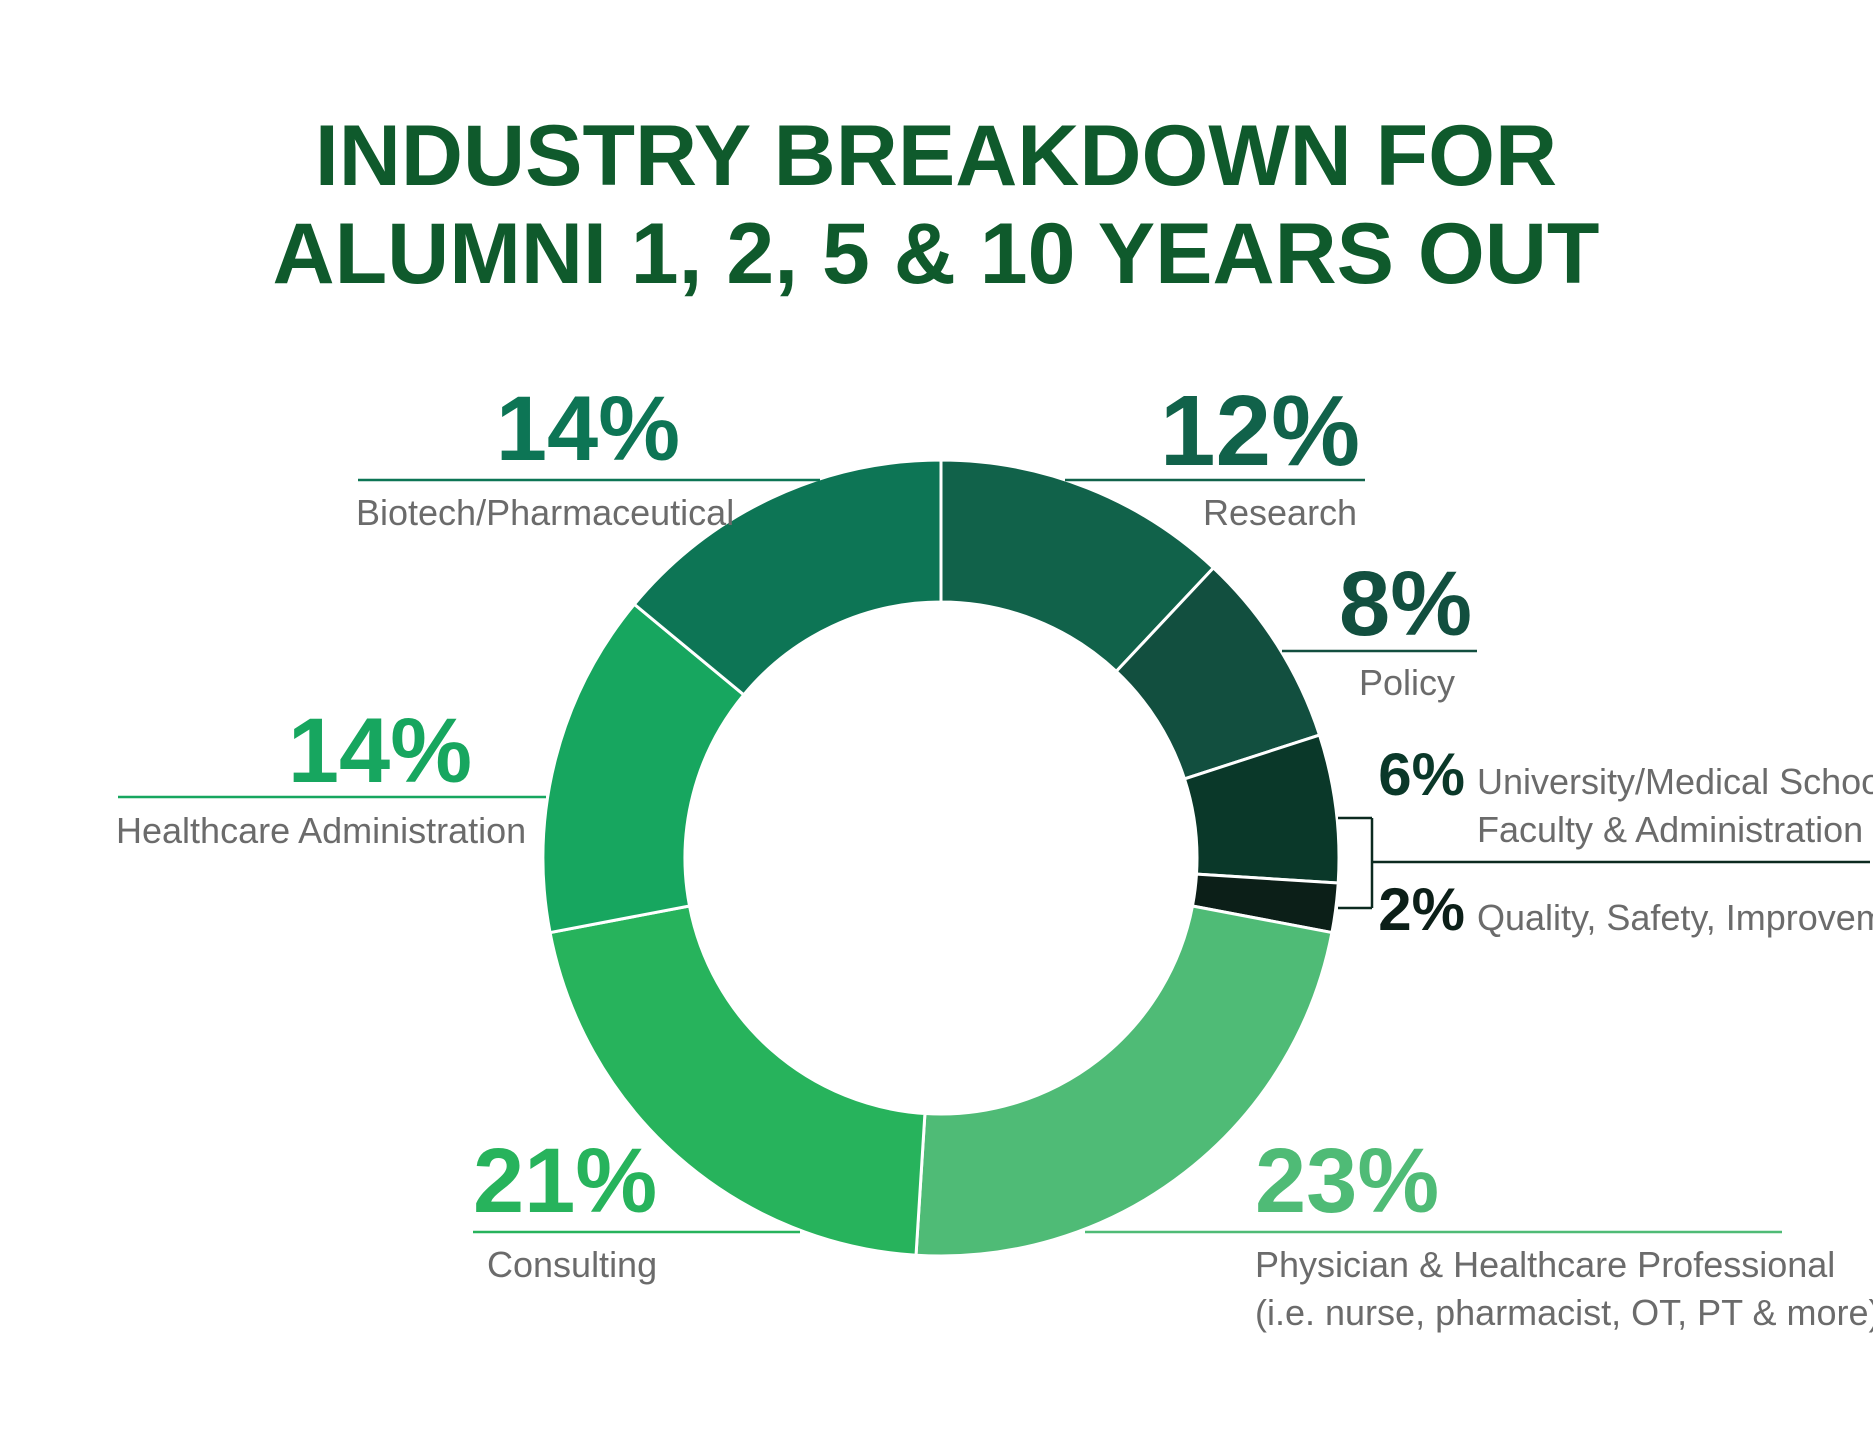 The image size is (1873, 1440). What do you see at coordinates (787, 577) in the screenshot?
I see `slice-biotech-pharmaceutical` at bounding box center [787, 577].